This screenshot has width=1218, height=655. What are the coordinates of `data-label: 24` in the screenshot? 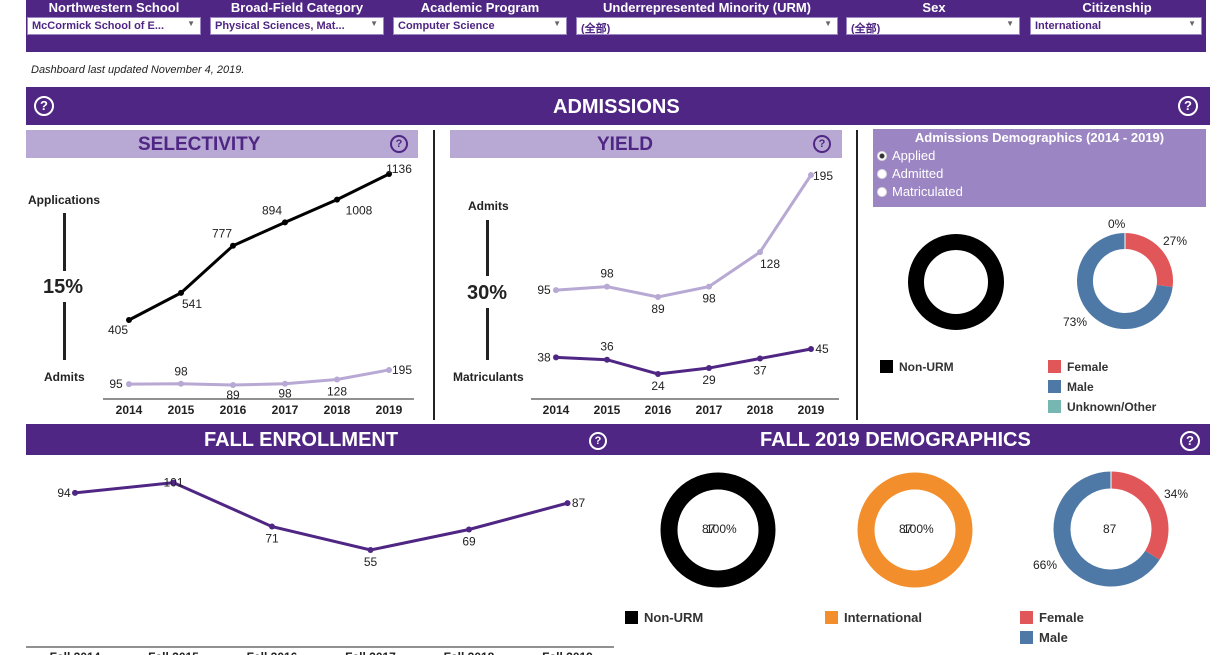 It's located at (658, 386).